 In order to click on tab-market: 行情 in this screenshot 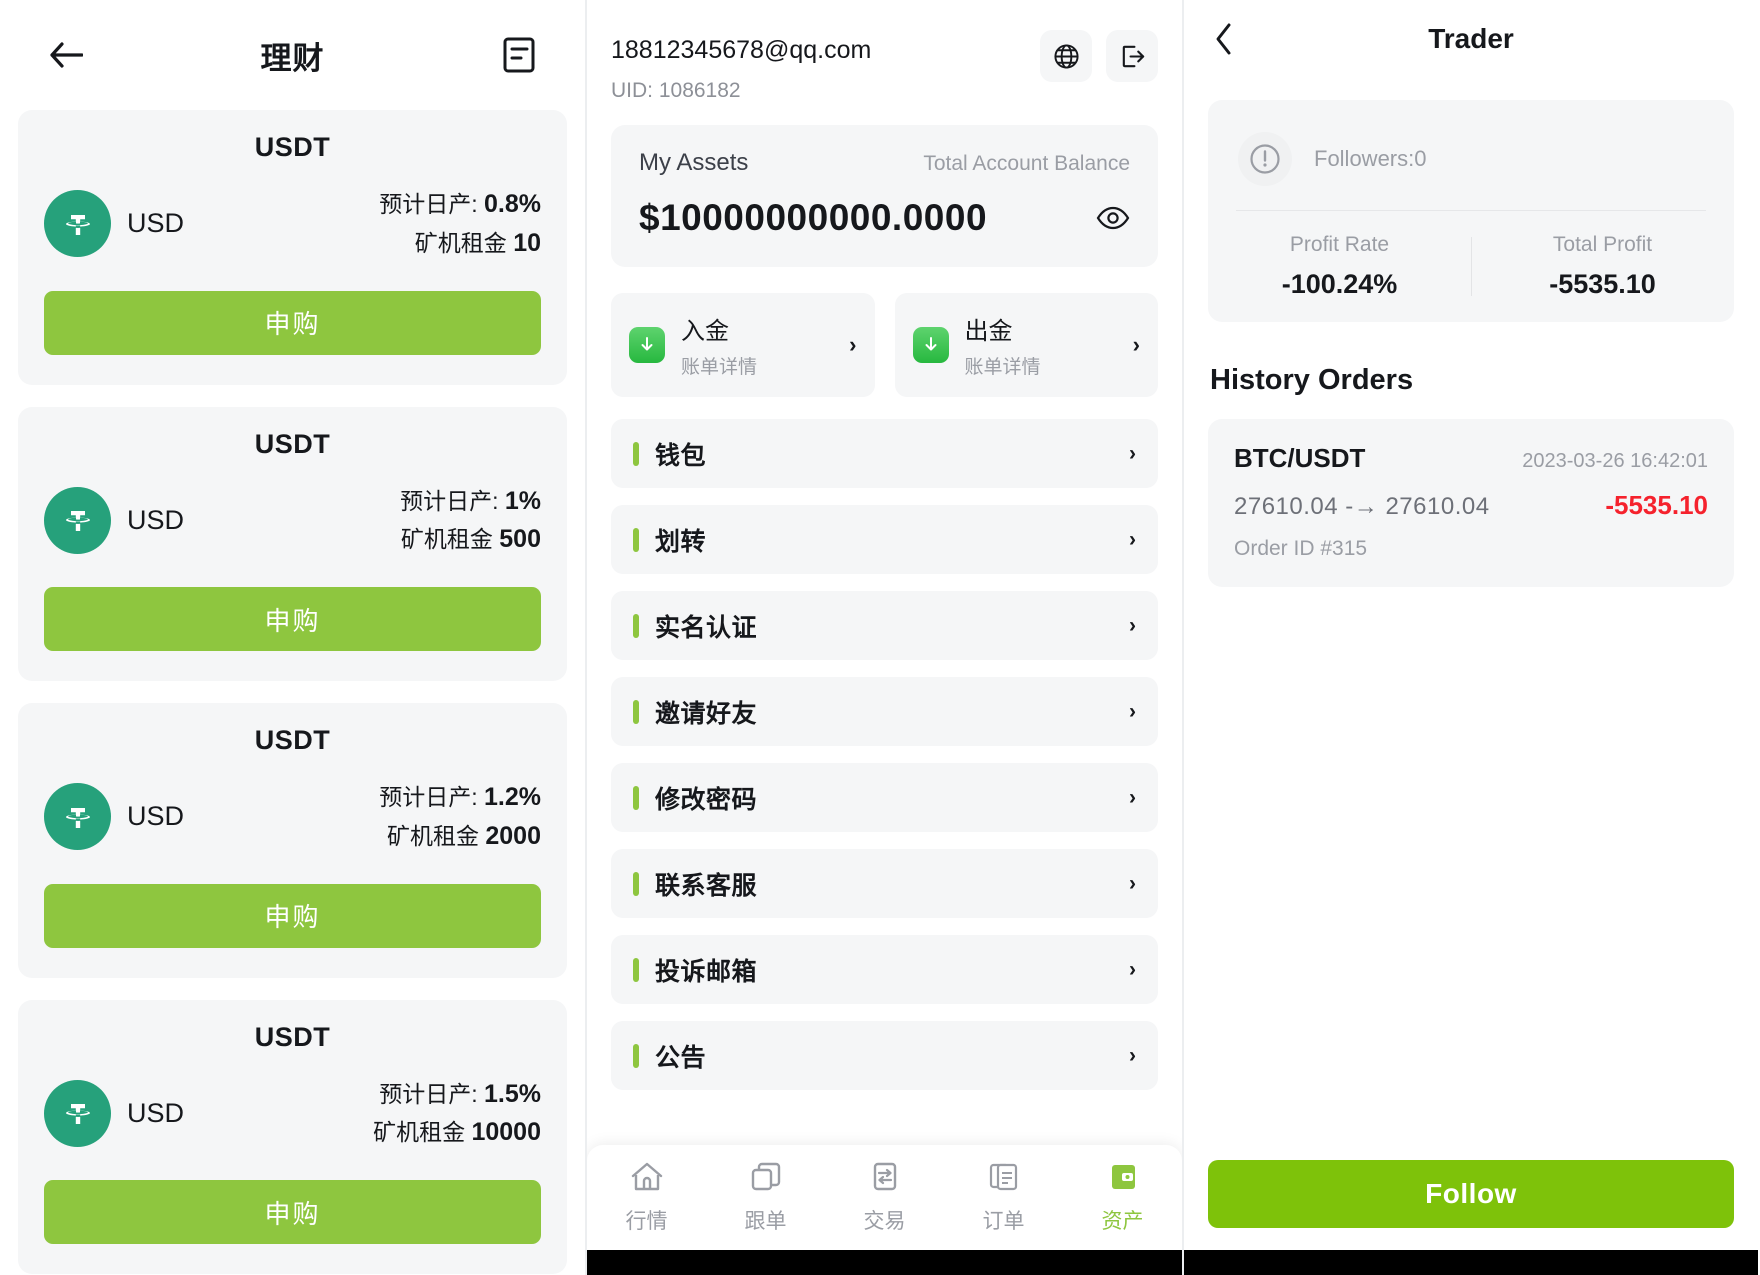, I will do `click(646, 1198)`.